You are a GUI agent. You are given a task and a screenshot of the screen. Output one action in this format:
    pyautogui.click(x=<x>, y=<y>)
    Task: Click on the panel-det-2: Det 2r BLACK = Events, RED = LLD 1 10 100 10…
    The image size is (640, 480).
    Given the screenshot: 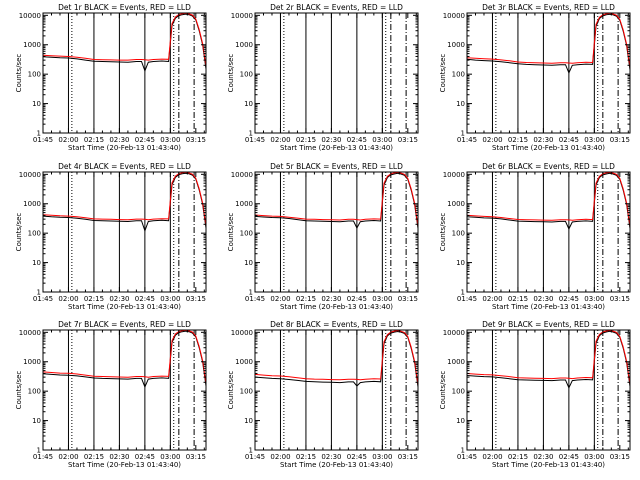 What is the action you would take?
    pyautogui.click(x=323, y=77)
    